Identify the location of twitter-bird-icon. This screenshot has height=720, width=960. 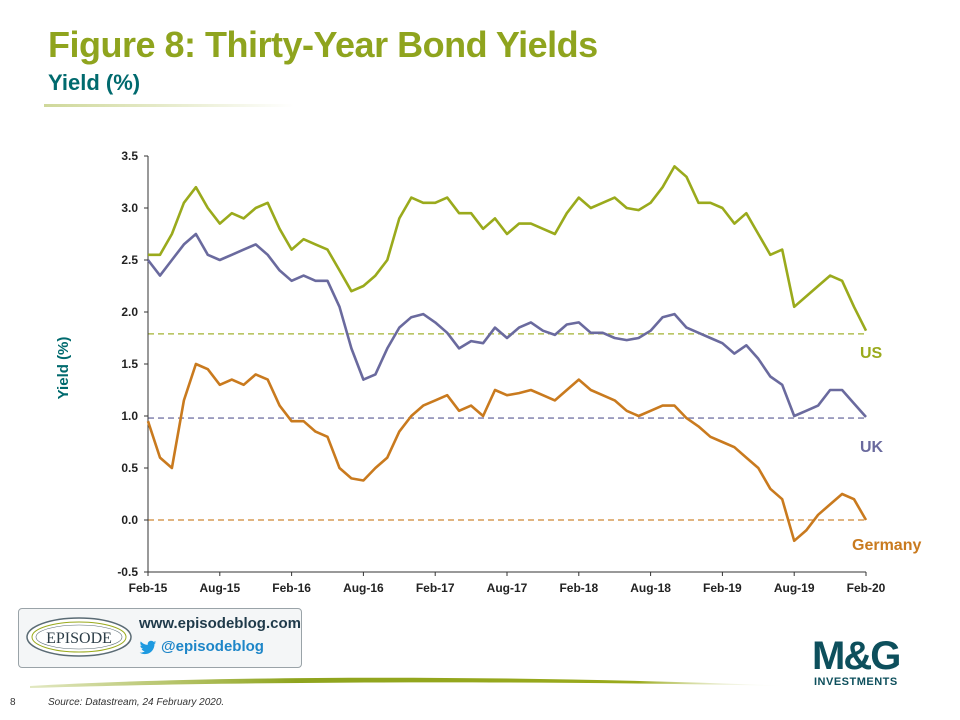
(148, 647).